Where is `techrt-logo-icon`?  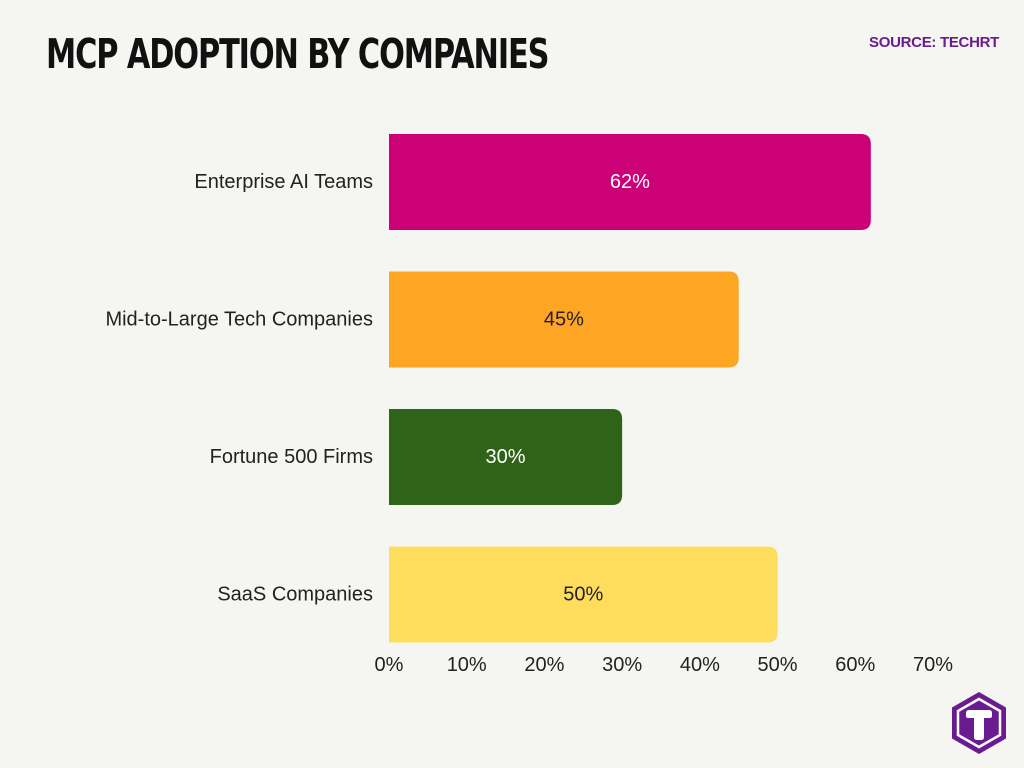
techrt-logo-icon is located at coordinates (979, 723).